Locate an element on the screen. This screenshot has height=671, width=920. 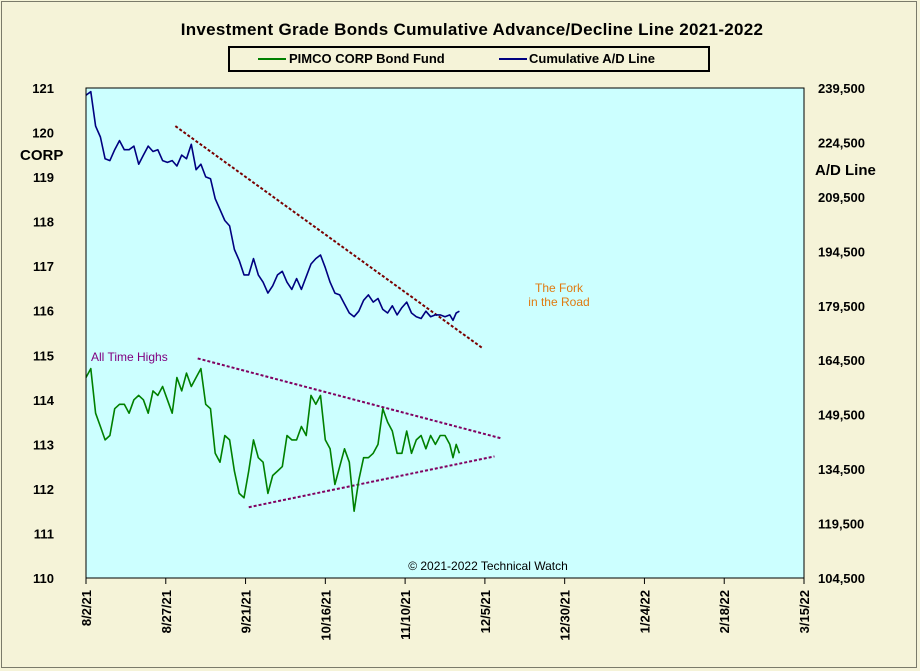
x-tick-label: 10/16/21 is located at coordinates (325, 615).